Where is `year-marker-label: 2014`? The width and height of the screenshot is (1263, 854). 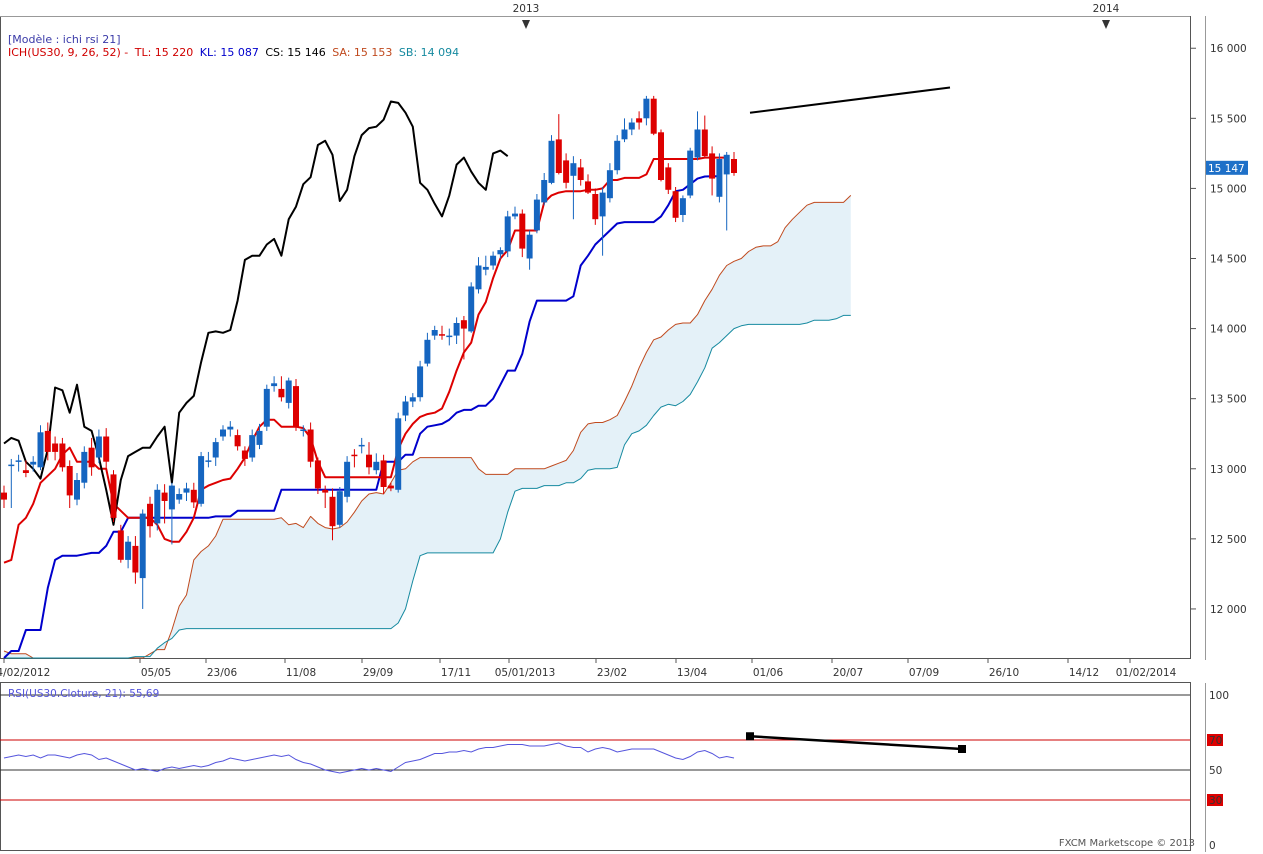
year-marker-label: 2014 is located at coordinates (1106, 9).